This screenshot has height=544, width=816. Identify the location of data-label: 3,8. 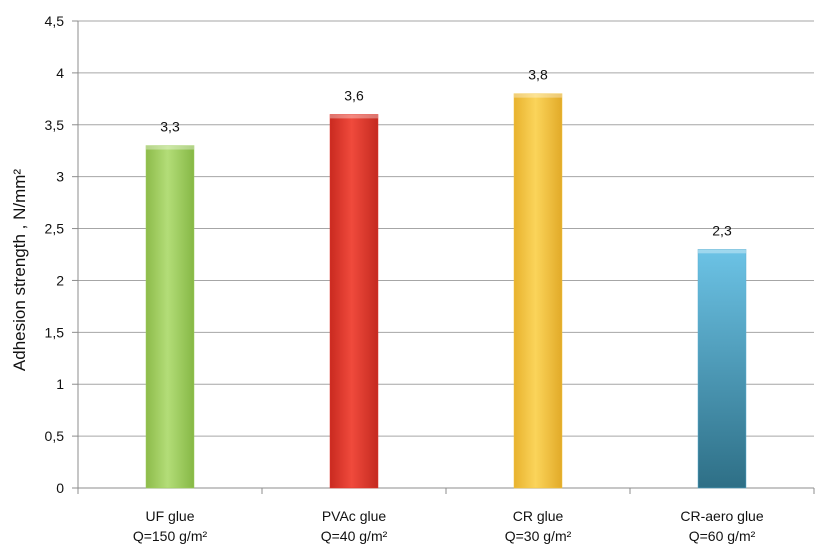
(538, 75).